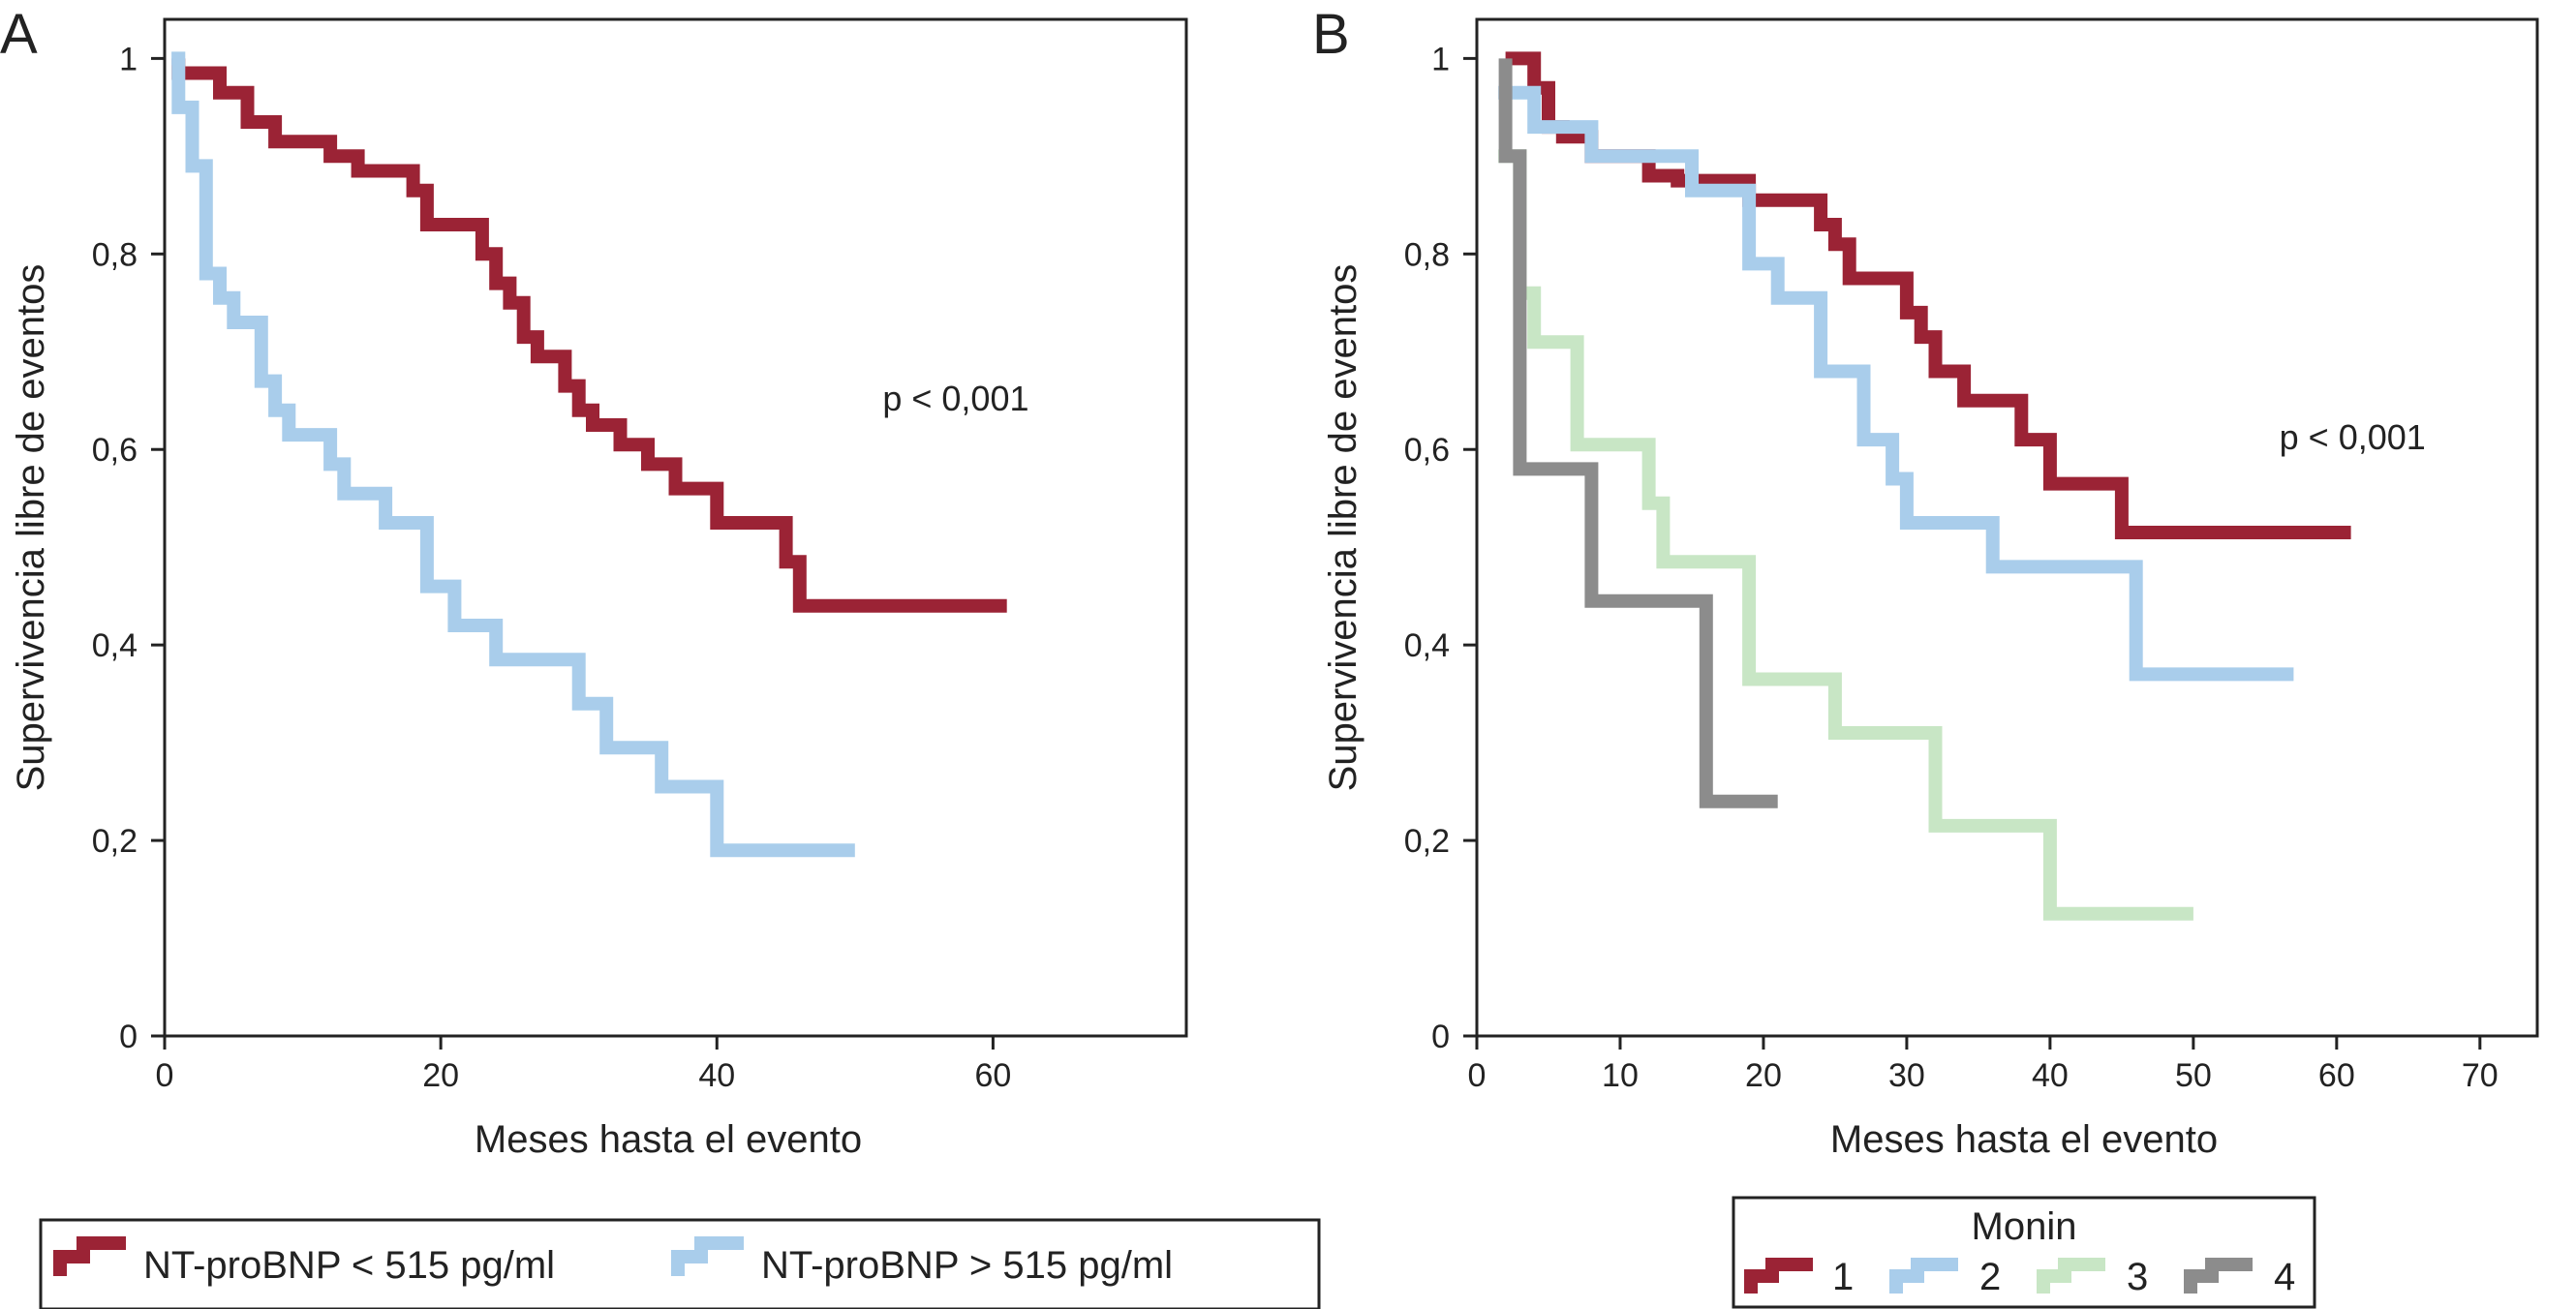 The width and height of the screenshot is (2576, 1309). What do you see at coordinates (1928, 295) in the screenshot?
I see `panel-b-series-1-curve` at bounding box center [1928, 295].